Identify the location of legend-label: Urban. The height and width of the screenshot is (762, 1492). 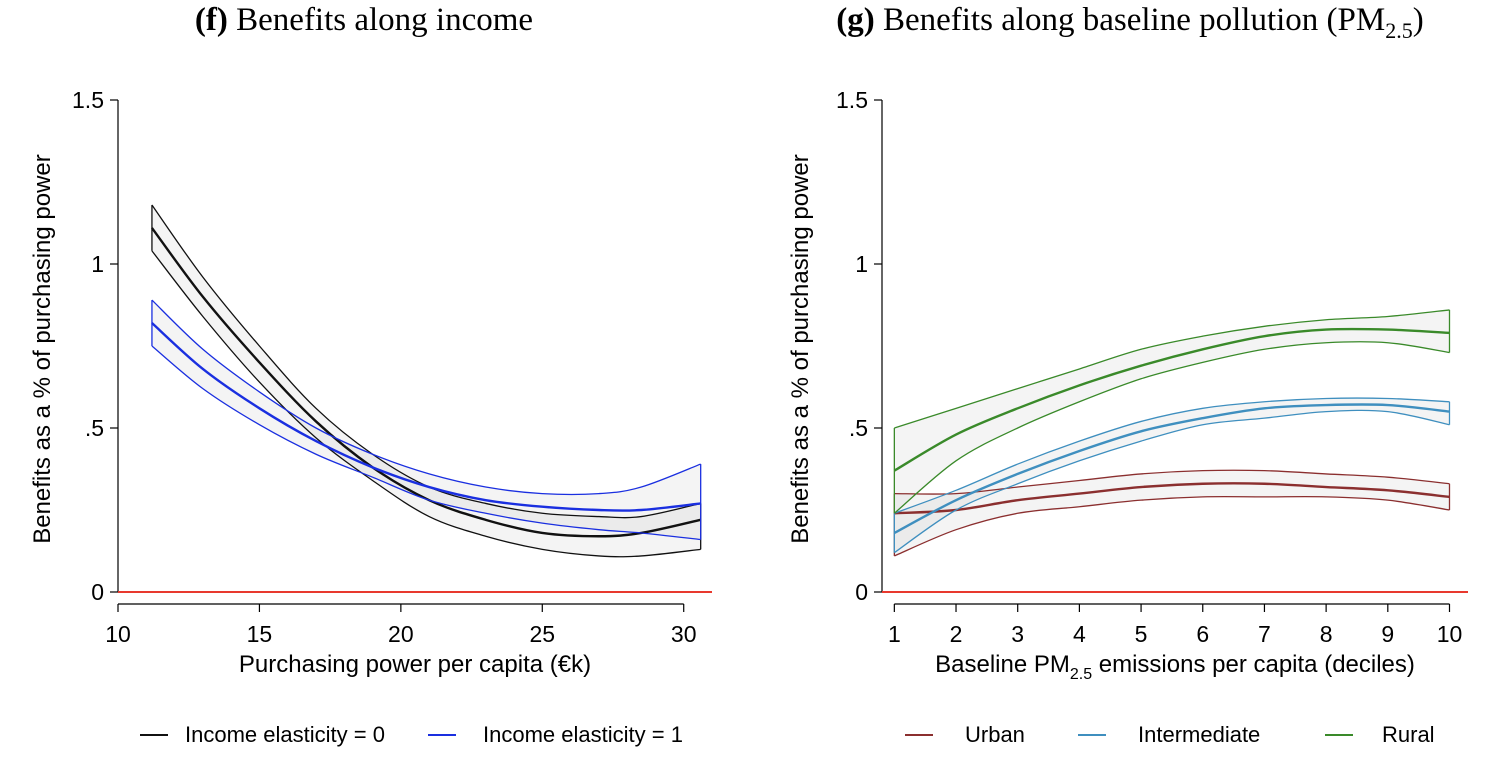
(995, 734).